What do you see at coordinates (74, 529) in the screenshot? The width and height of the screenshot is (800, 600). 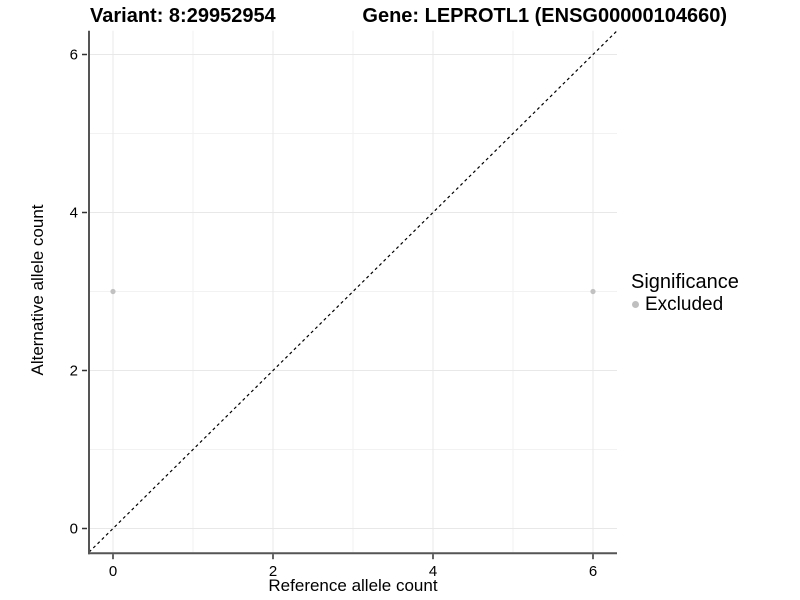 I see `y-tick-label: 0` at bounding box center [74, 529].